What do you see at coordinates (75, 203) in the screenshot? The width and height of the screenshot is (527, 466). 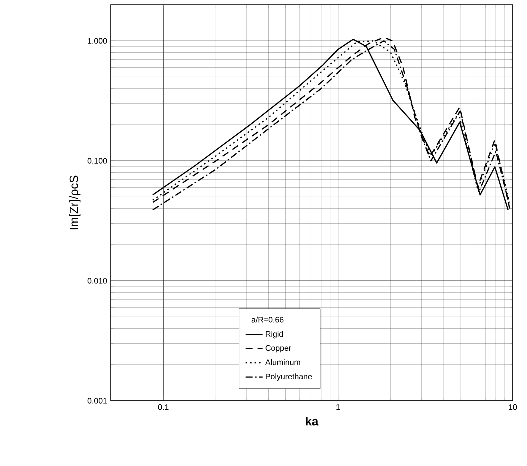 I see `y-axis-title: Im[Zr]/ρcS` at bounding box center [75, 203].